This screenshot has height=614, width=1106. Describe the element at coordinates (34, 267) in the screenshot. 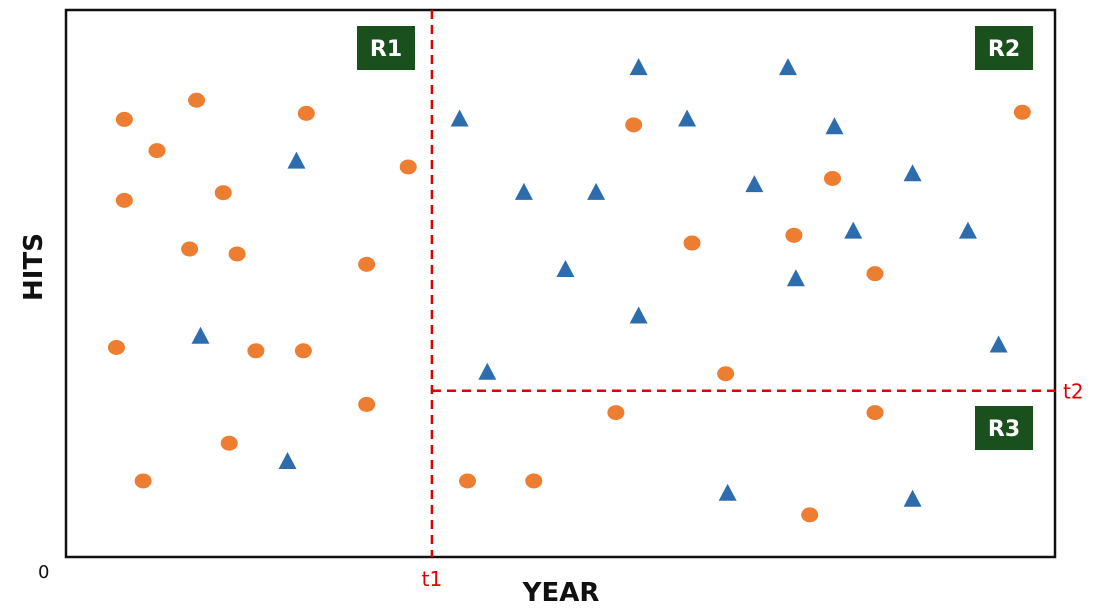

I see `y-axis-label: HITS` at that location.